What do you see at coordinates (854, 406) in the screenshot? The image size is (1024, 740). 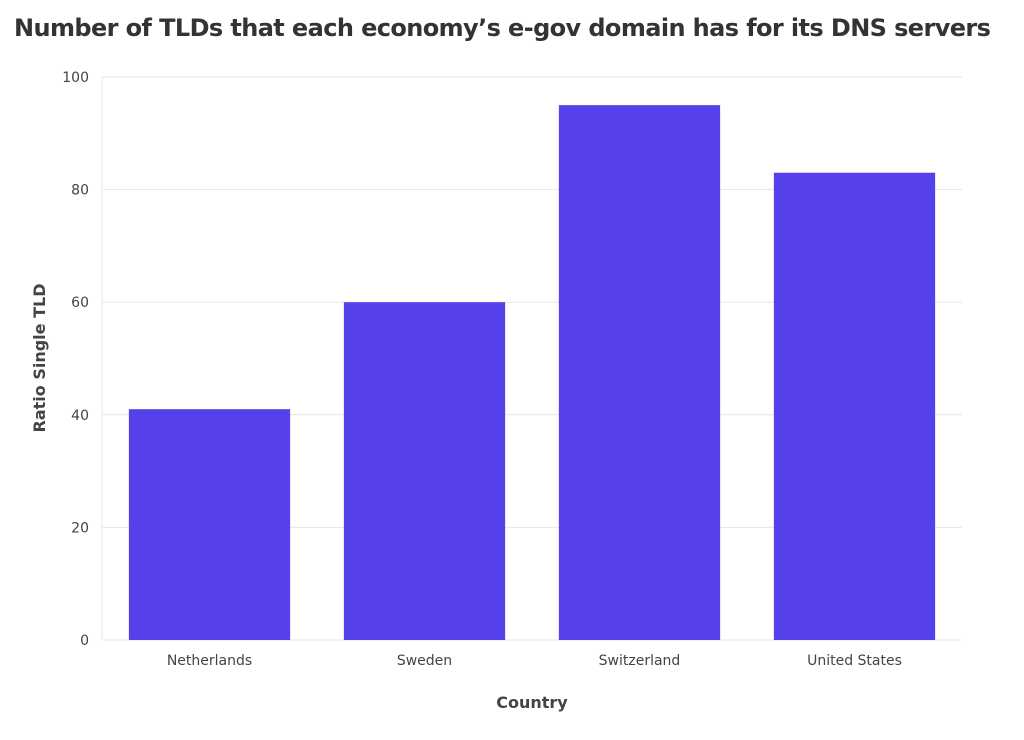 I see `bar-united-states` at bounding box center [854, 406].